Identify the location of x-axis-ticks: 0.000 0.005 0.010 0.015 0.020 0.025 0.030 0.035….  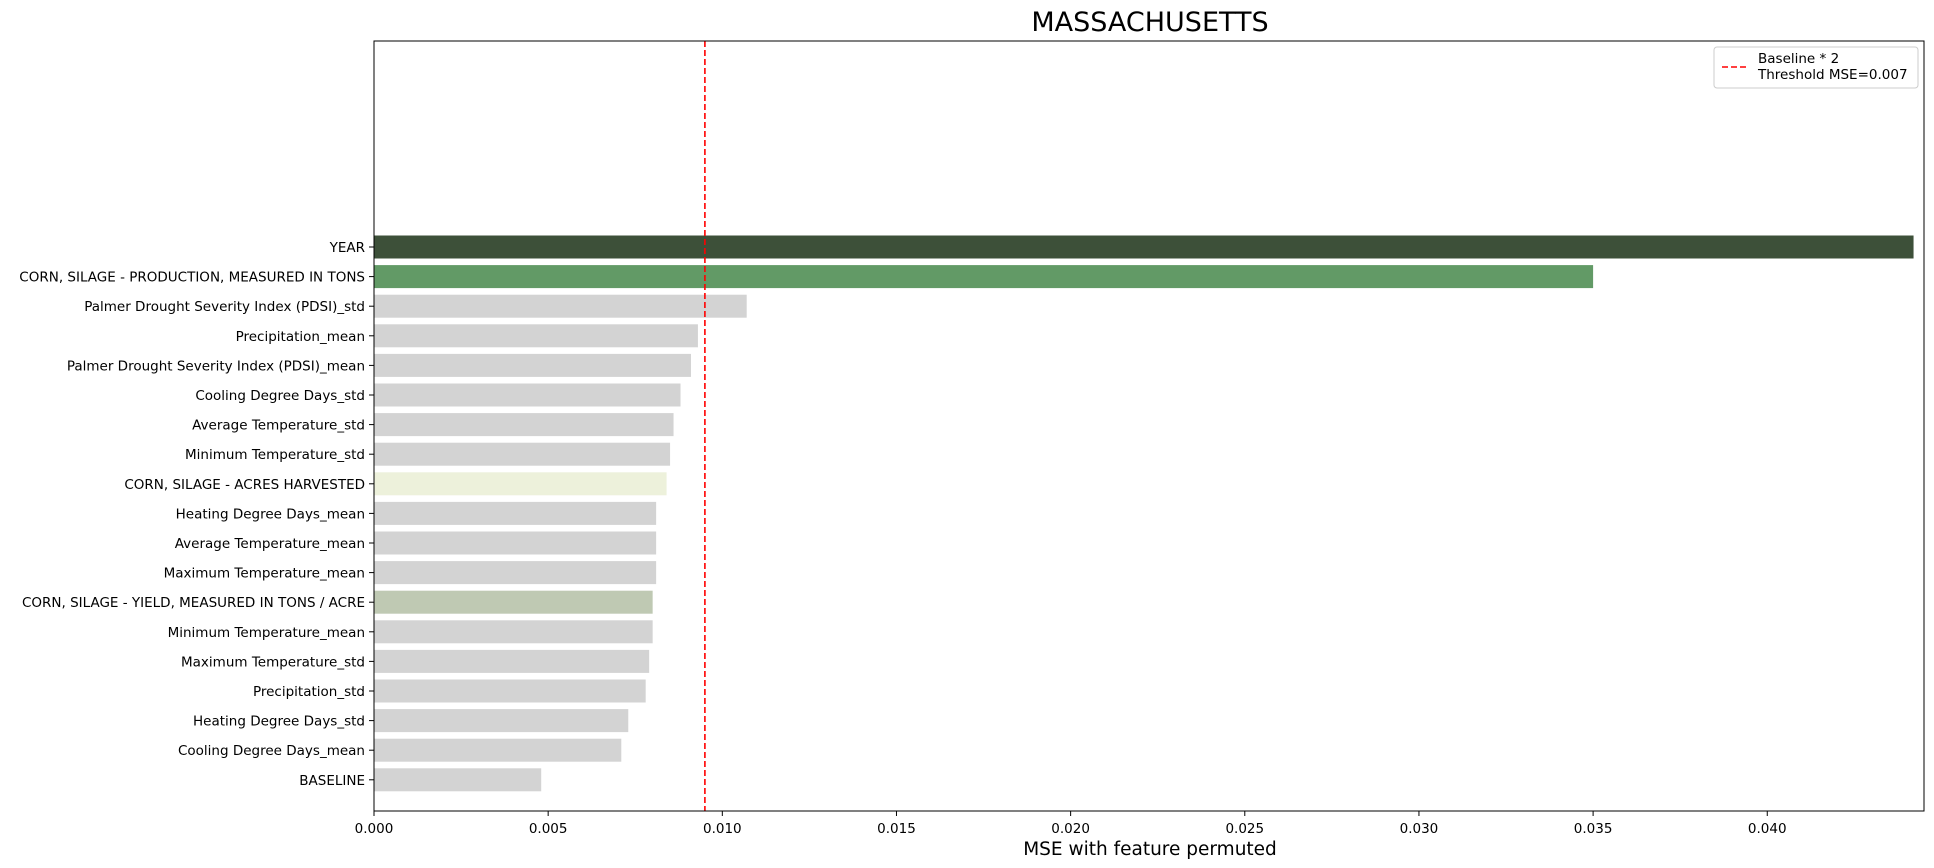
(1071, 824).